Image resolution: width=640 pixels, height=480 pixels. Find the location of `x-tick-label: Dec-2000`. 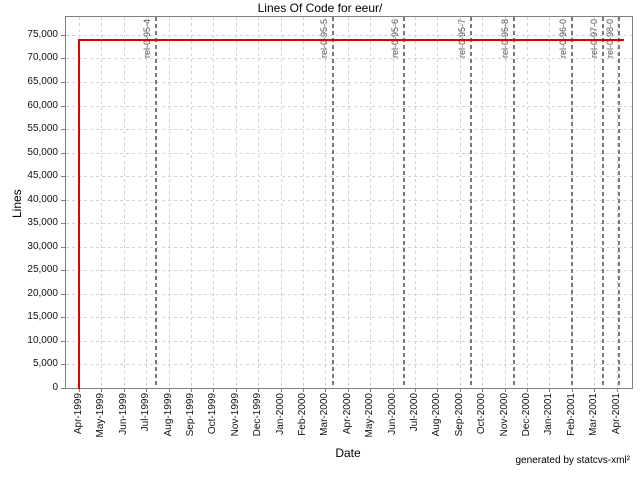

x-tick-label: Dec-2000 is located at coordinates (526, 415).